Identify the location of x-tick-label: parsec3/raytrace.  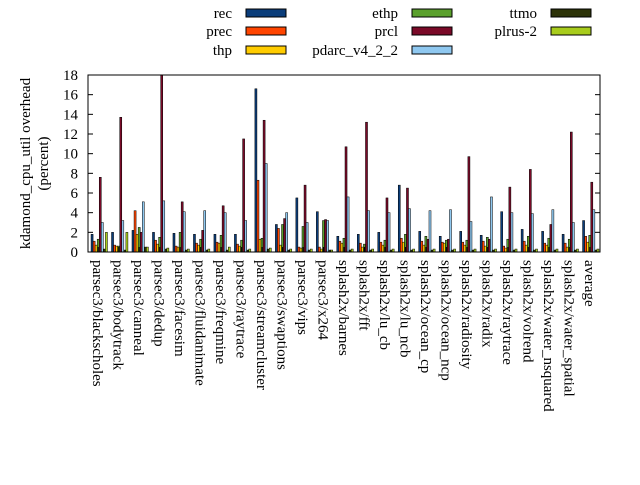
(241, 309).